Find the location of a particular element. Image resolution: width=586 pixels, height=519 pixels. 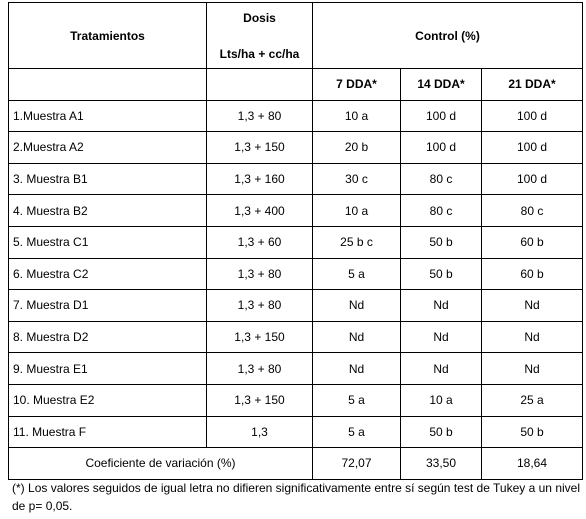

treatment-name: 6. Muestra C2 is located at coordinates (107, 274).